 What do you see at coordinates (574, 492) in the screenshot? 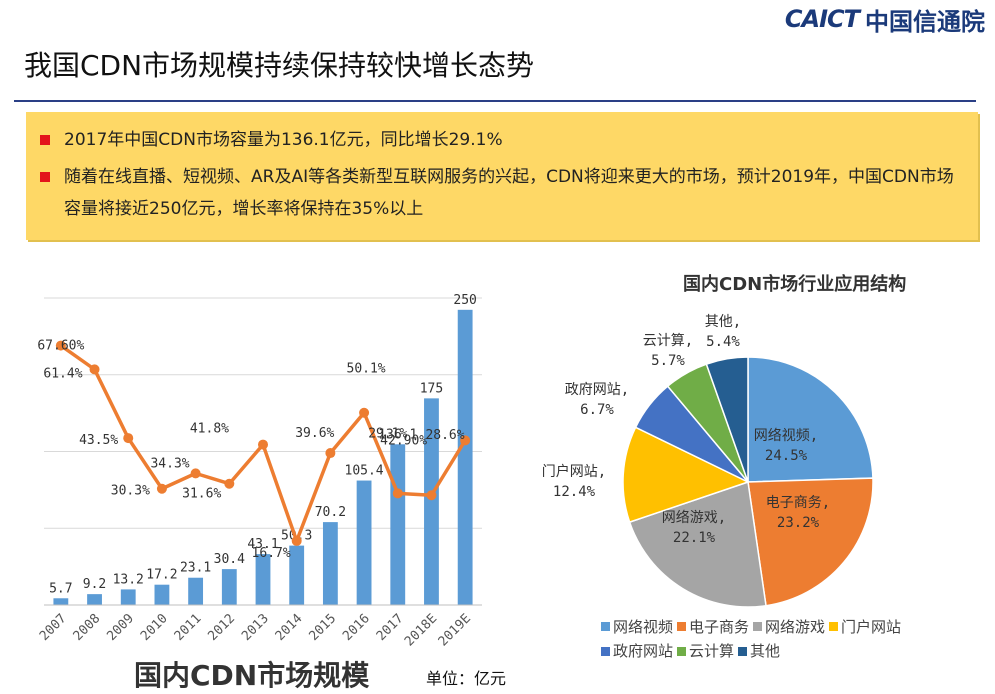
I see `pie-percent-label: 12.4%` at bounding box center [574, 492].